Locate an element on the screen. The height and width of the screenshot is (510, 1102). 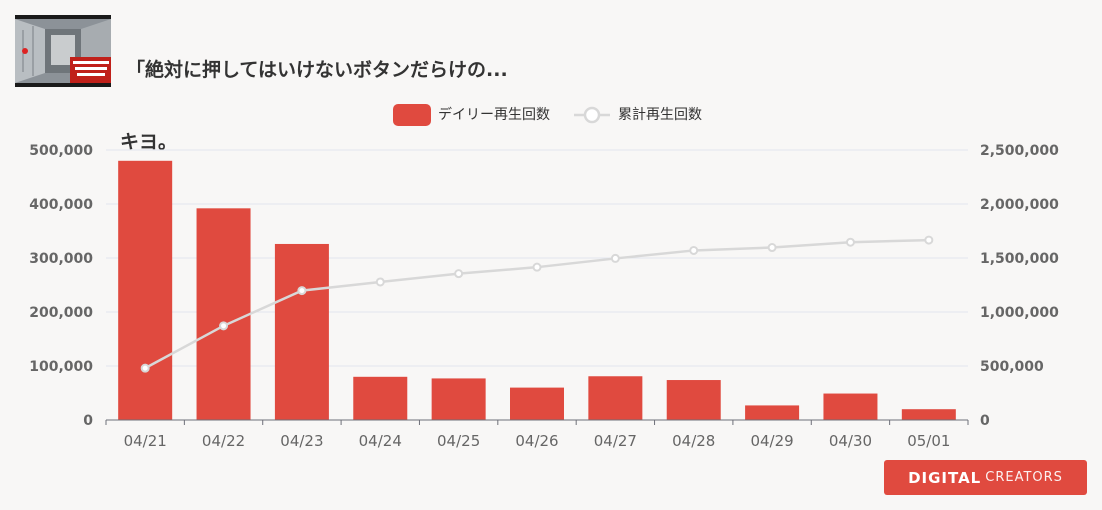
y-right-tick-label: 2,500,000 is located at coordinates (1019, 151).